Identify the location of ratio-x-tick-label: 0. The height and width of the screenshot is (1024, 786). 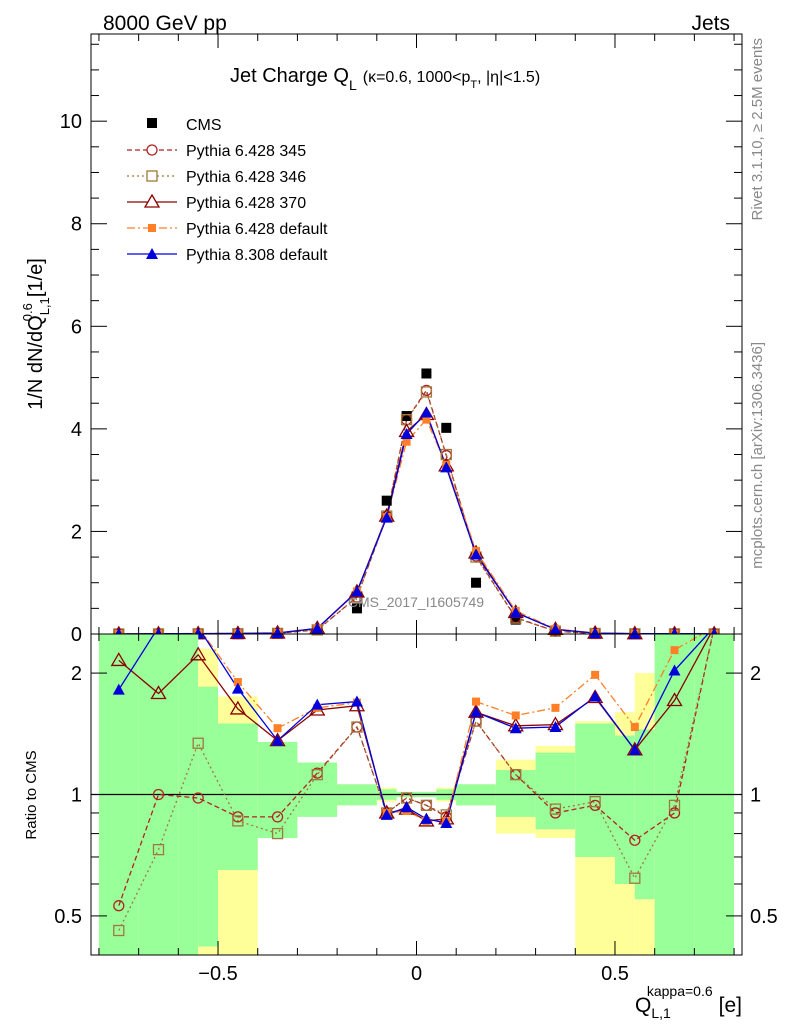
(416, 974).